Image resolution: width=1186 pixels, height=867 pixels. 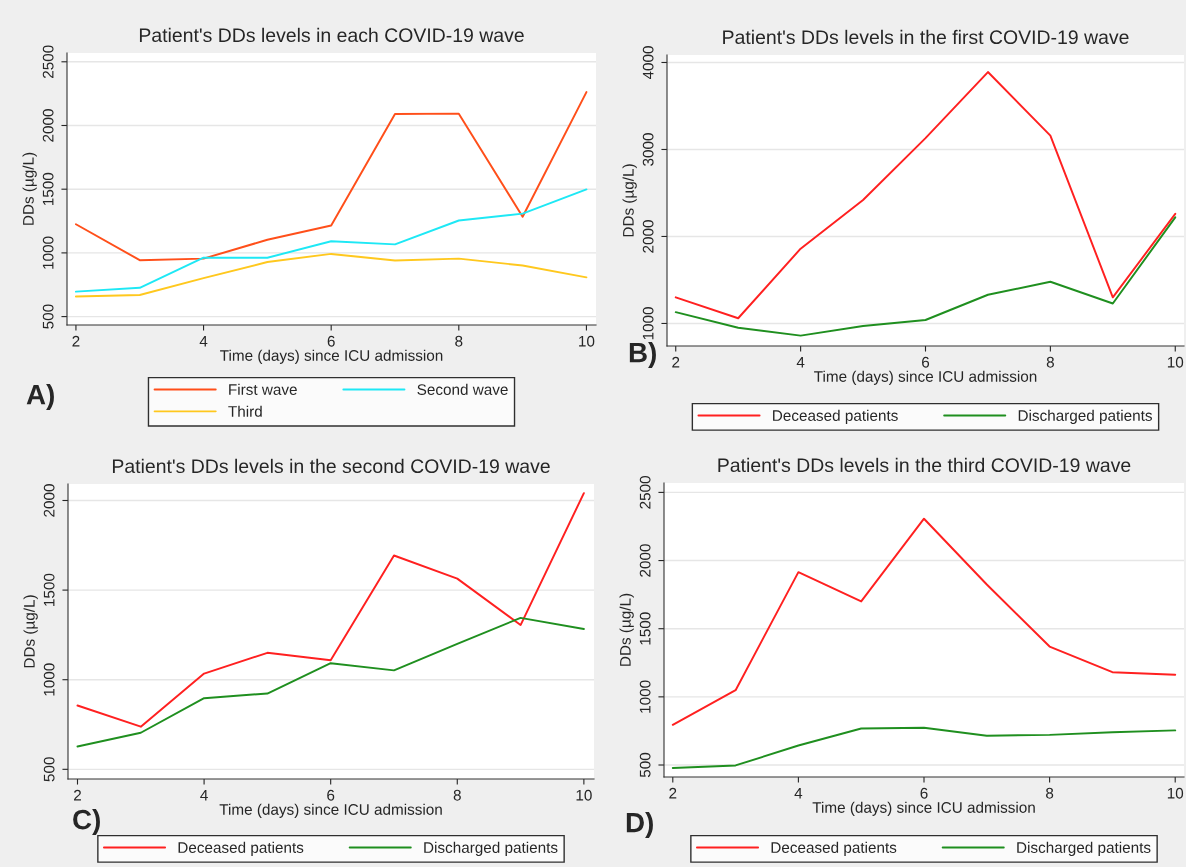 I want to click on chart-title: Patient's DDs levels in the third COVID-19 wave, so click(x=924, y=465).